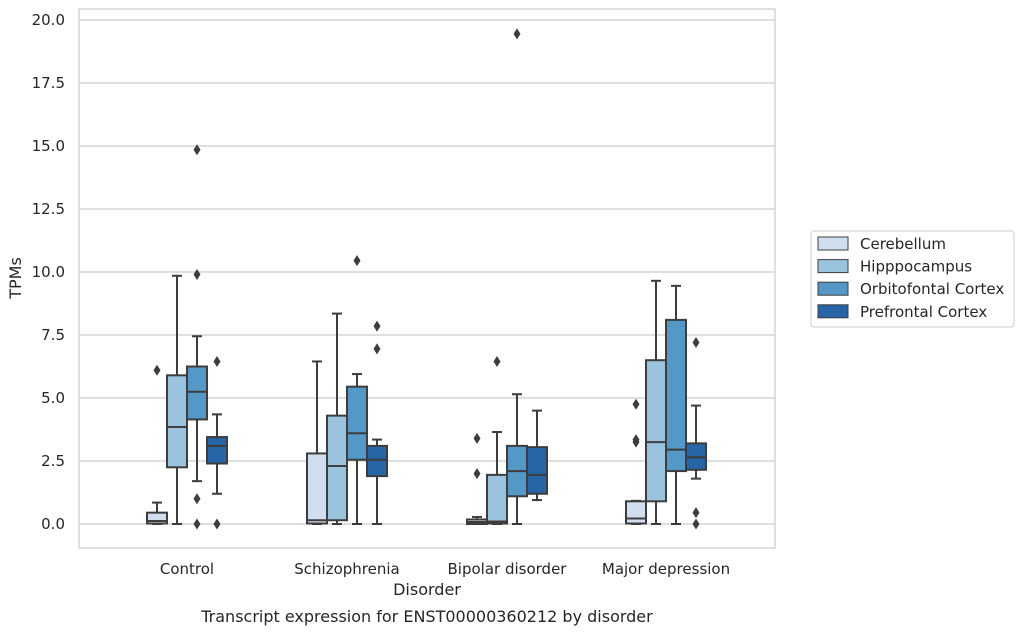 The width and height of the screenshot is (1023, 634). Describe the element at coordinates (53, 461) in the screenshot. I see `y-tick-label: 2.5` at that location.